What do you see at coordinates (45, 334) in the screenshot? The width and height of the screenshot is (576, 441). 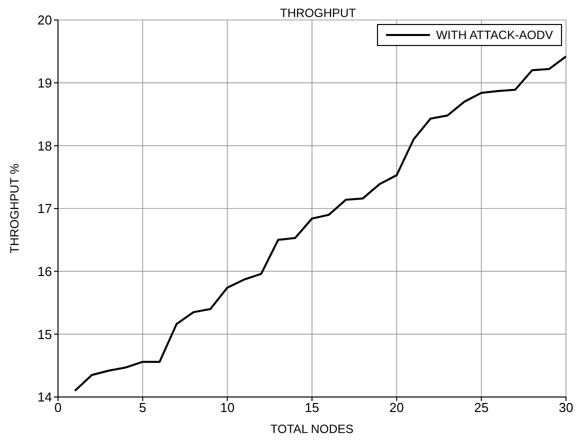 I see `y-tick-label: 15` at bounding box center [45, 334].